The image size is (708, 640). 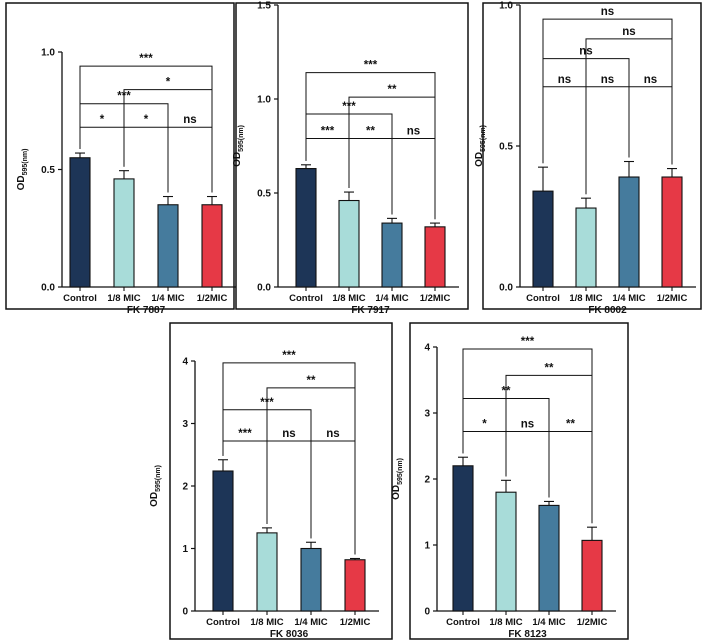 I want to click on y-tick-label: 1, so click(x=427, y=546).